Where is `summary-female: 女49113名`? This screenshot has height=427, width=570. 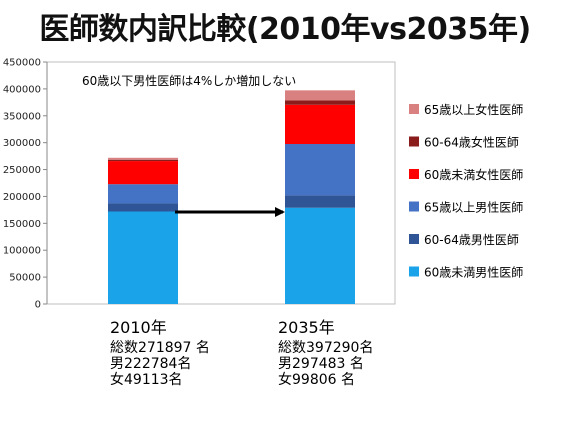
summary-female: 女49113名 is located at coordinates (146, 380).